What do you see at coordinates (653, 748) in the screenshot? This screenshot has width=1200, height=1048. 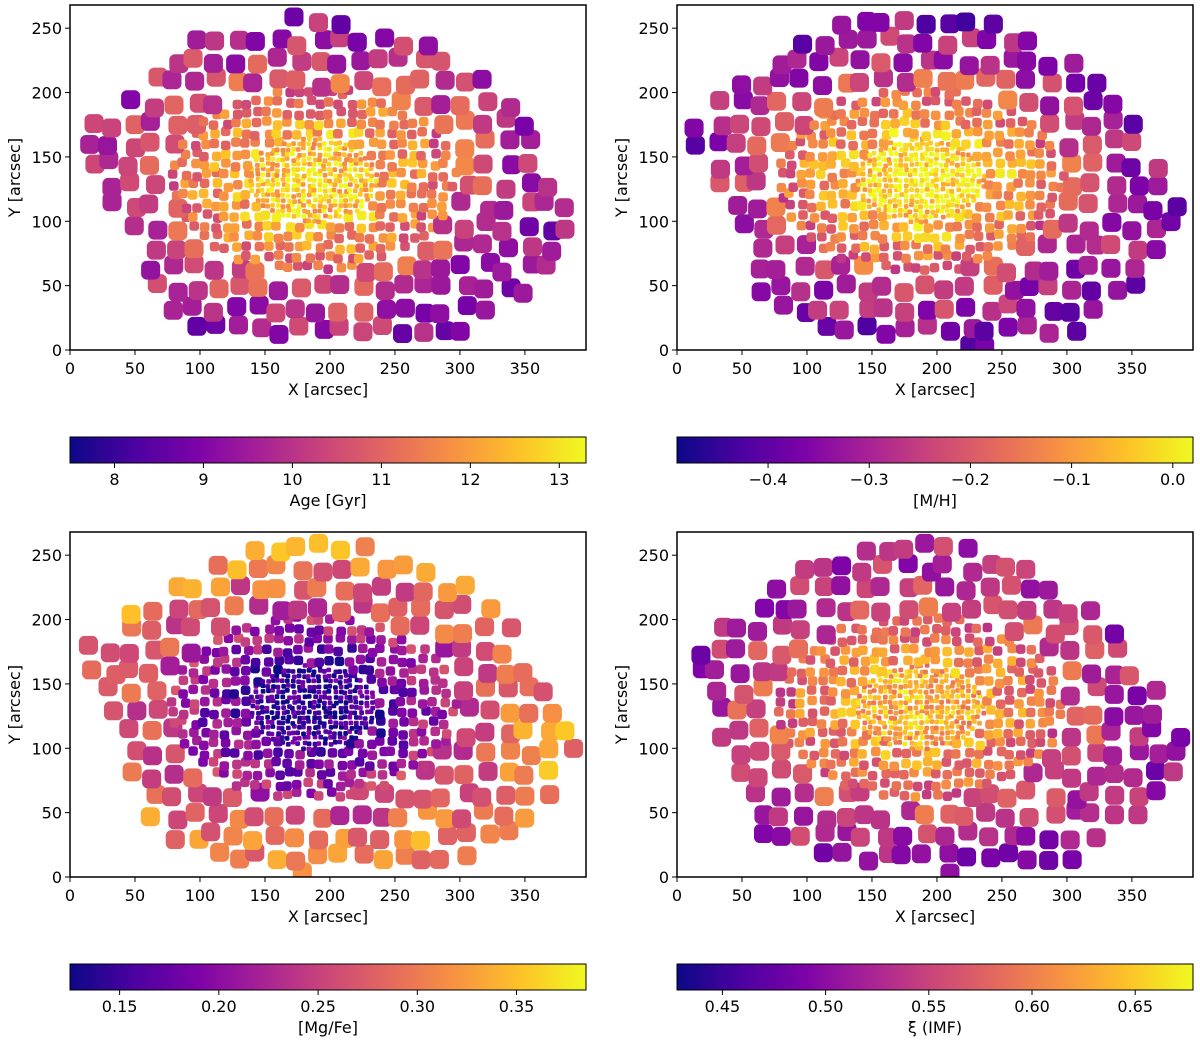 I see `imf-map-ytick-label-2: 100` at bounding box center [653, 748].